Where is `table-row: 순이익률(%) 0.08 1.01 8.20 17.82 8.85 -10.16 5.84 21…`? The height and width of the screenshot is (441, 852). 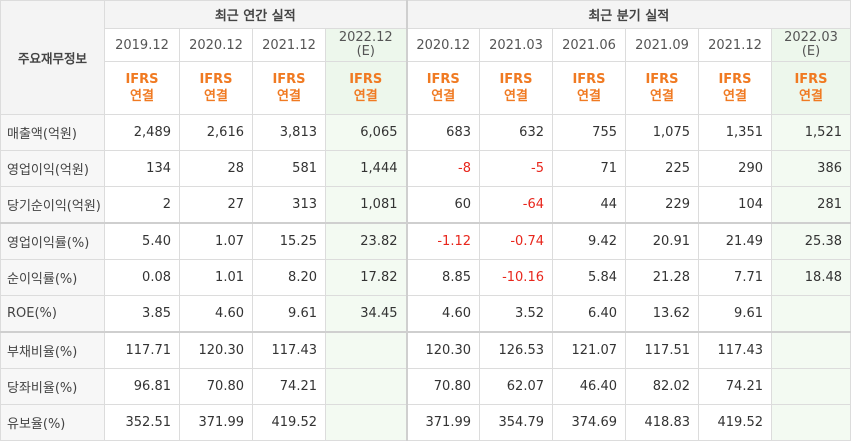
table-row: 순이익률(%) 0.08 1.01 8.20 17.82 8.85 -10.16 5.84 21… is located at coordinates (425, 277).